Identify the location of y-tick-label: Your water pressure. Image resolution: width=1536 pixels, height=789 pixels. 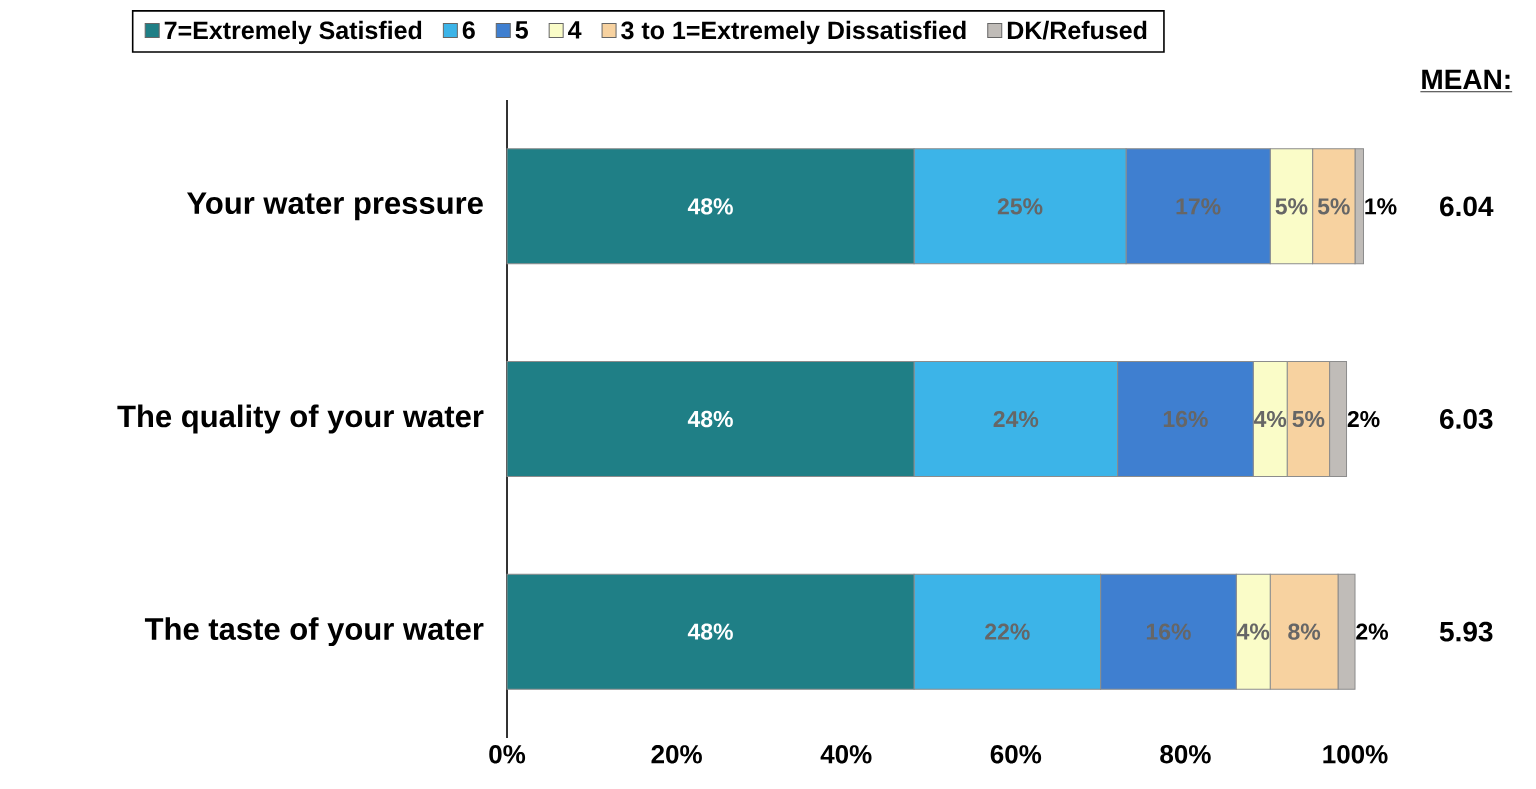
(334, 206).